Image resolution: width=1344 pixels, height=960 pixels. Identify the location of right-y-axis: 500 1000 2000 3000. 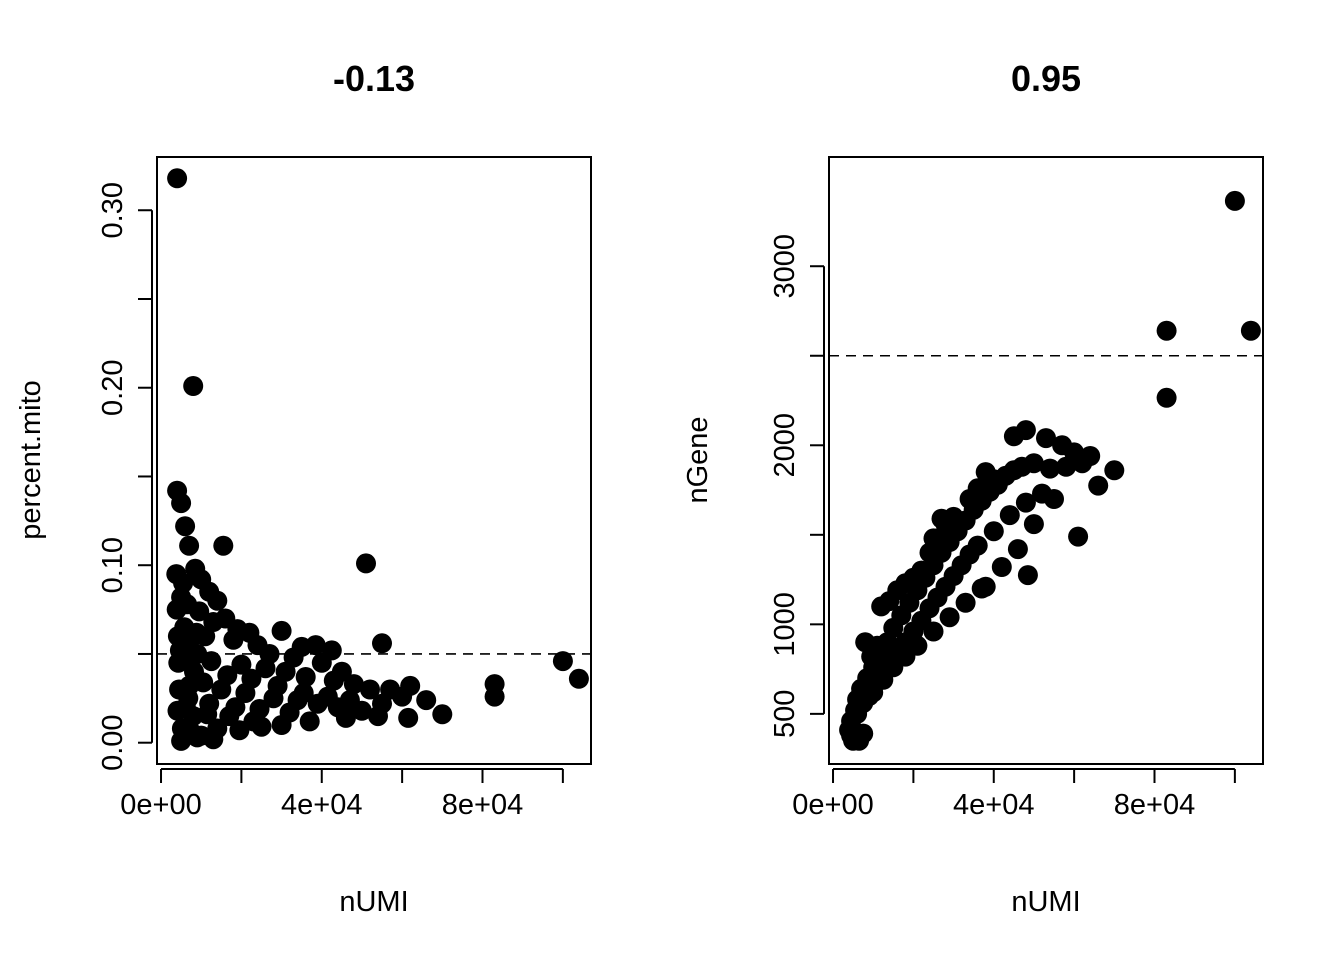
(797, 486).